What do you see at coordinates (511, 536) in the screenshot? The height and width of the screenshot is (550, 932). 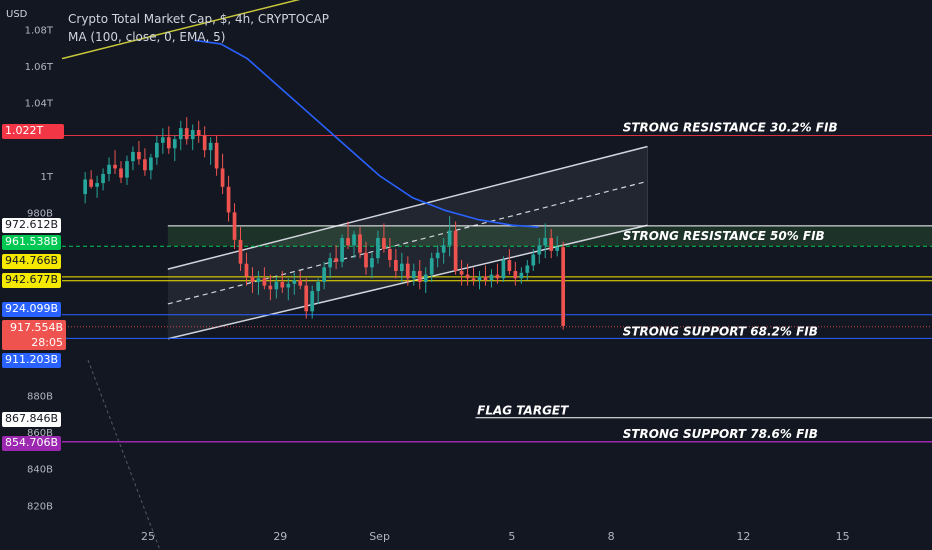 I see `x-tick-label: 5` at bounding box center [511, 536].